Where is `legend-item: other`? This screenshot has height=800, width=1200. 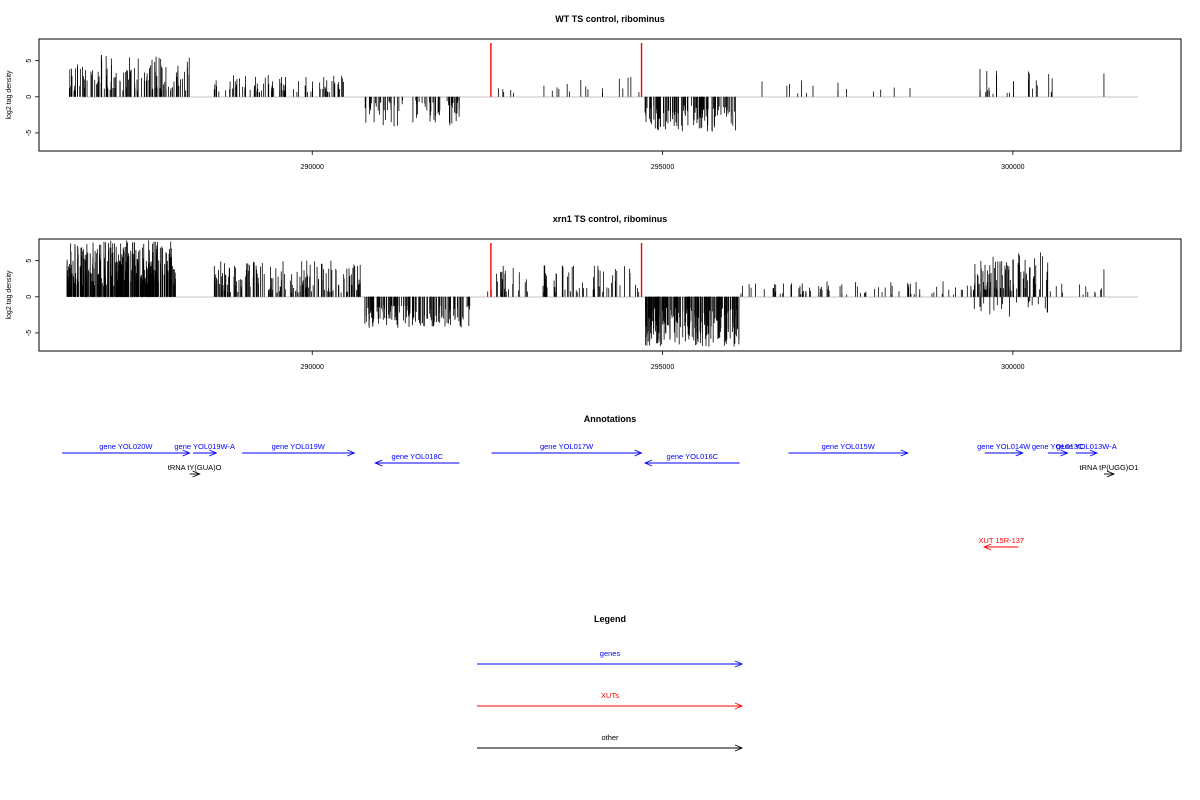
legend-item: other is located at coordinates (610, 742).